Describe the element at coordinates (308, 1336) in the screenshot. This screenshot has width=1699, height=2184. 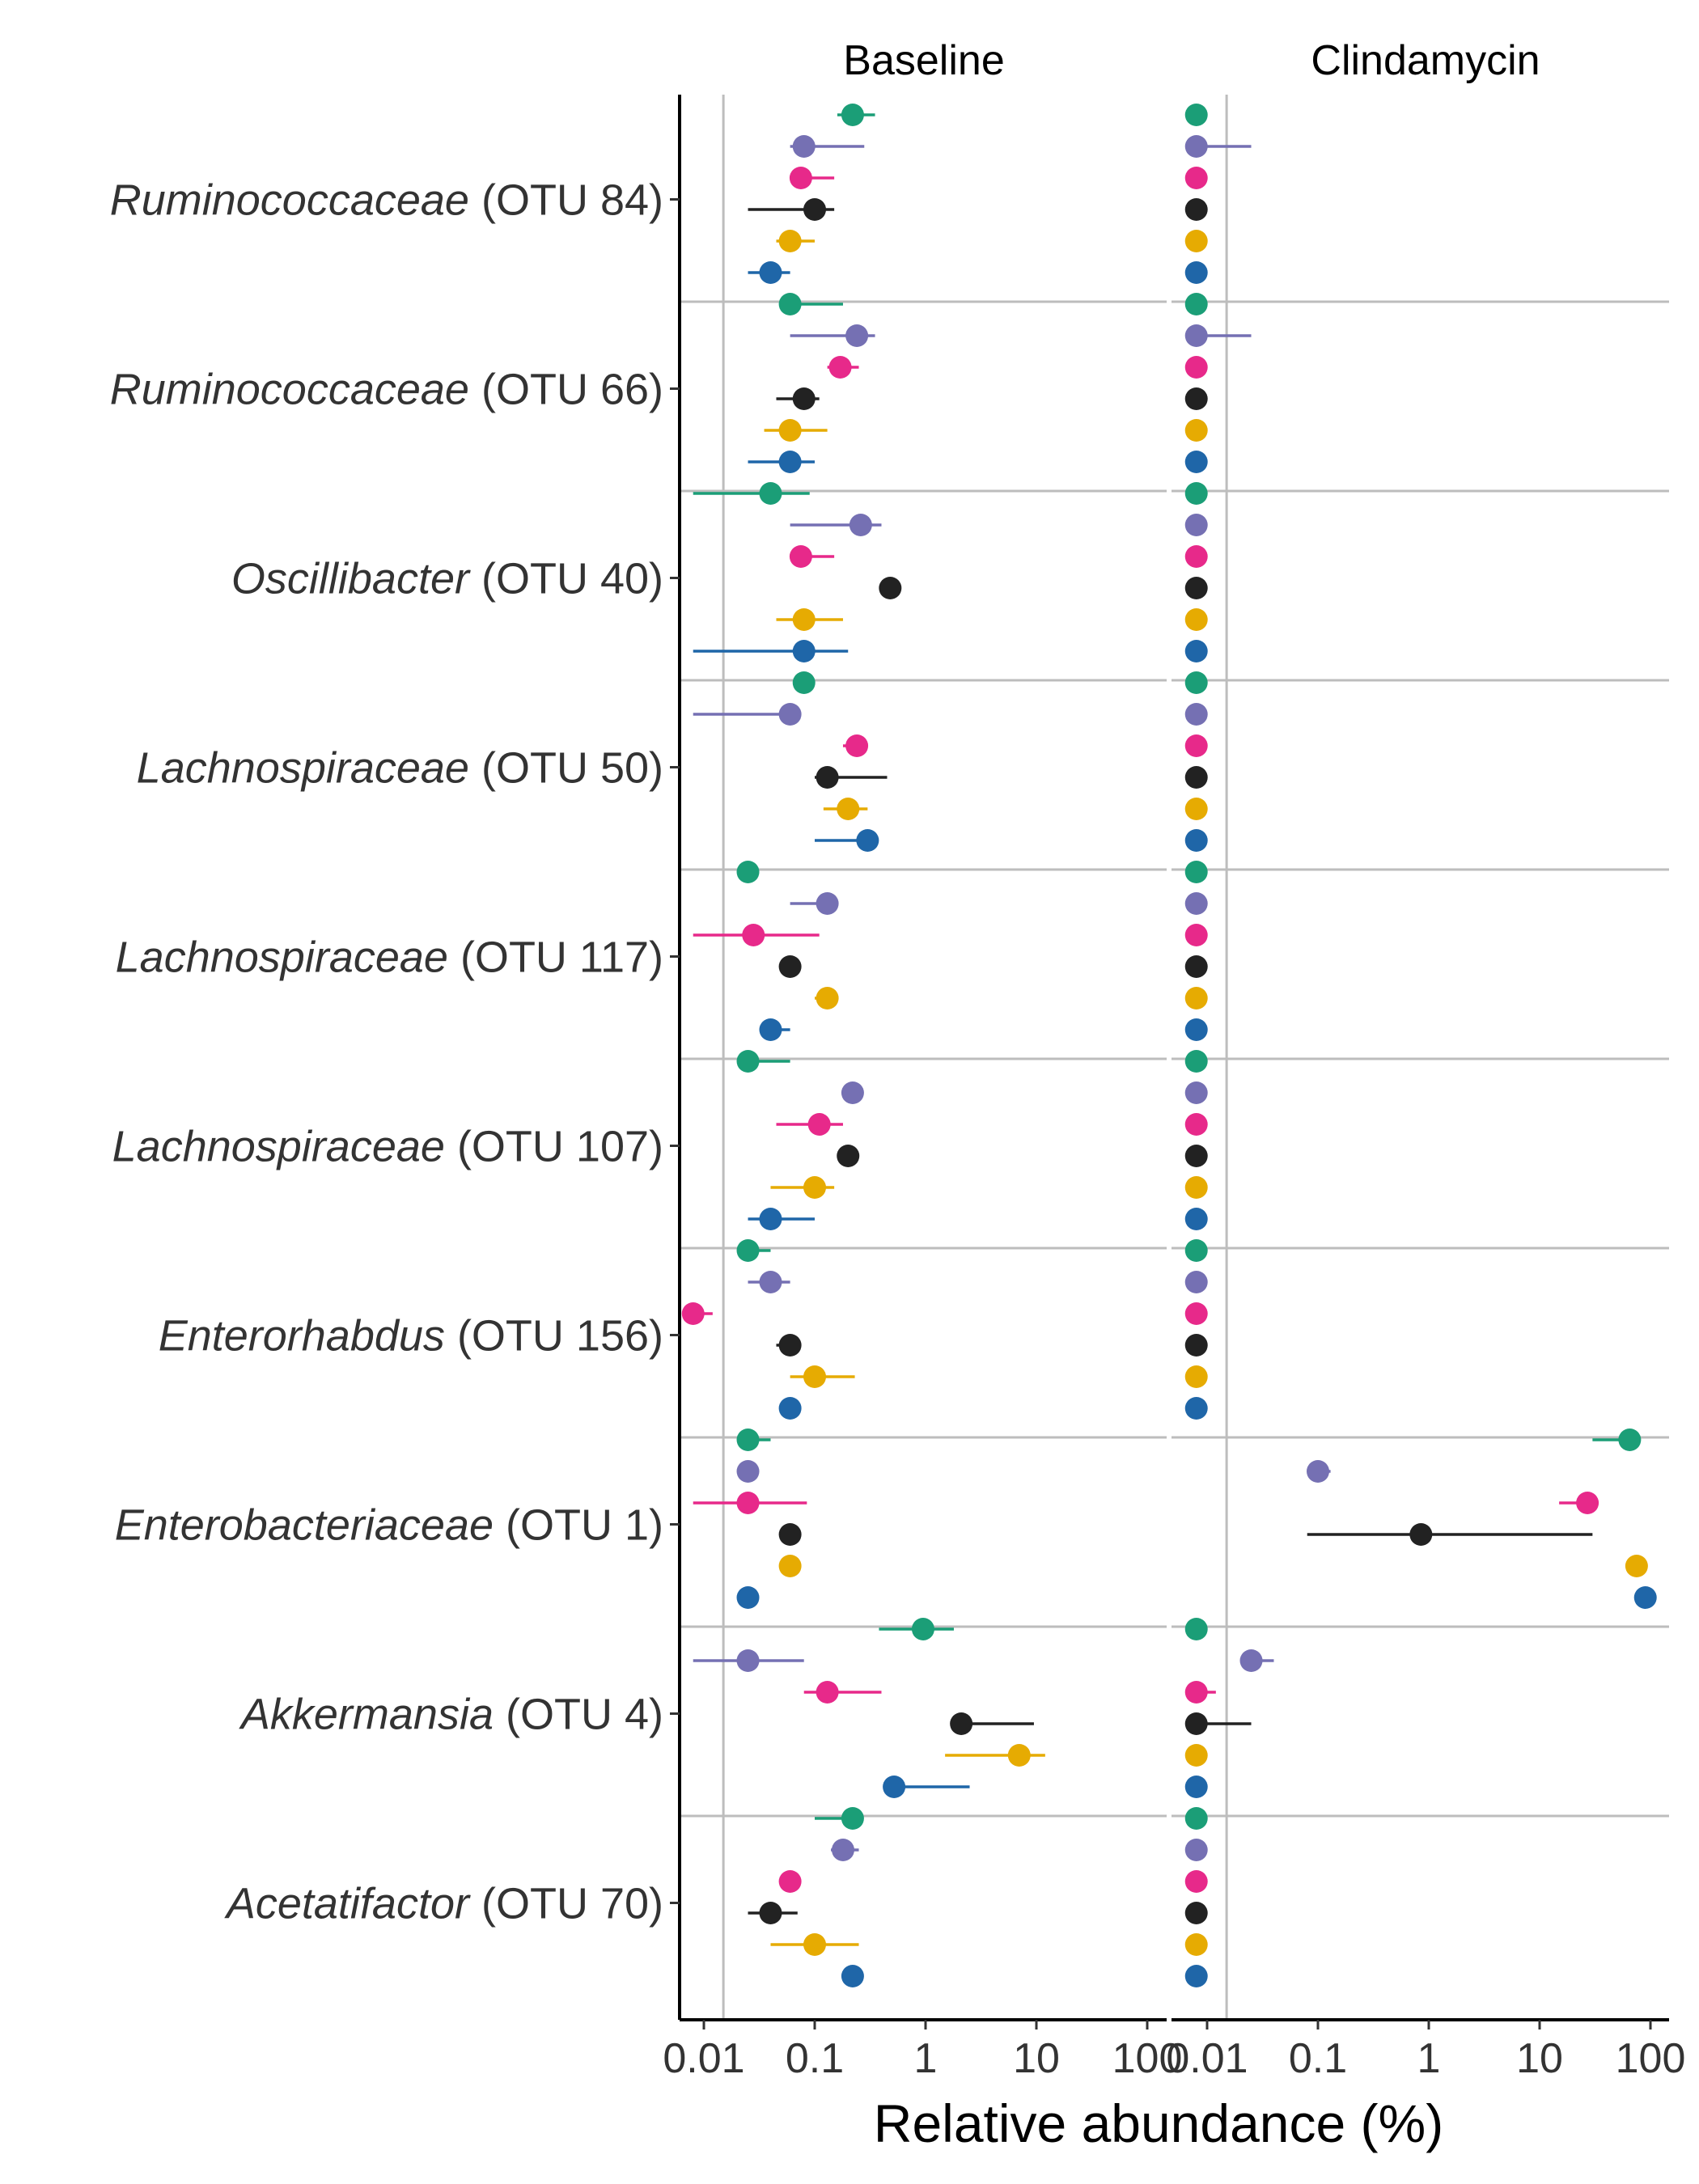
I see `row-label-taxon: Enterorhabdus` at that location.